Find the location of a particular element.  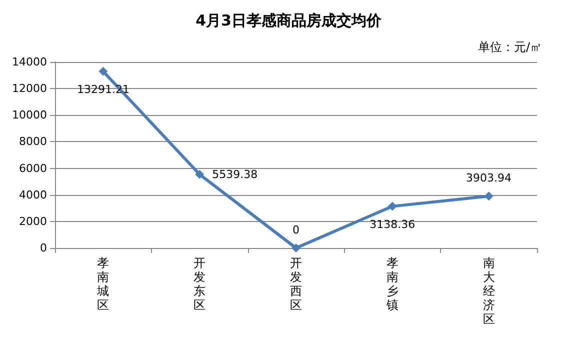

x-tick-label: 孝南乡镇 is located at coordinates (391, 284).